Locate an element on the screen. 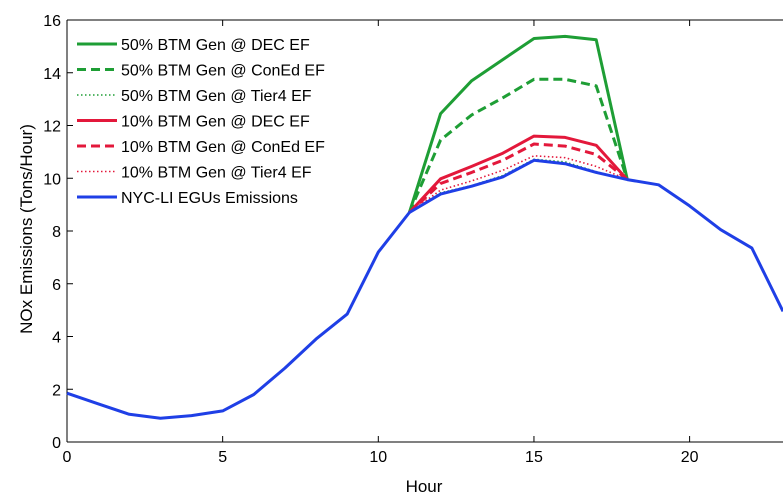 The height and width of the screenshot is (498, 783). y-tick-label: 2 is located at coordinates (56, 390).